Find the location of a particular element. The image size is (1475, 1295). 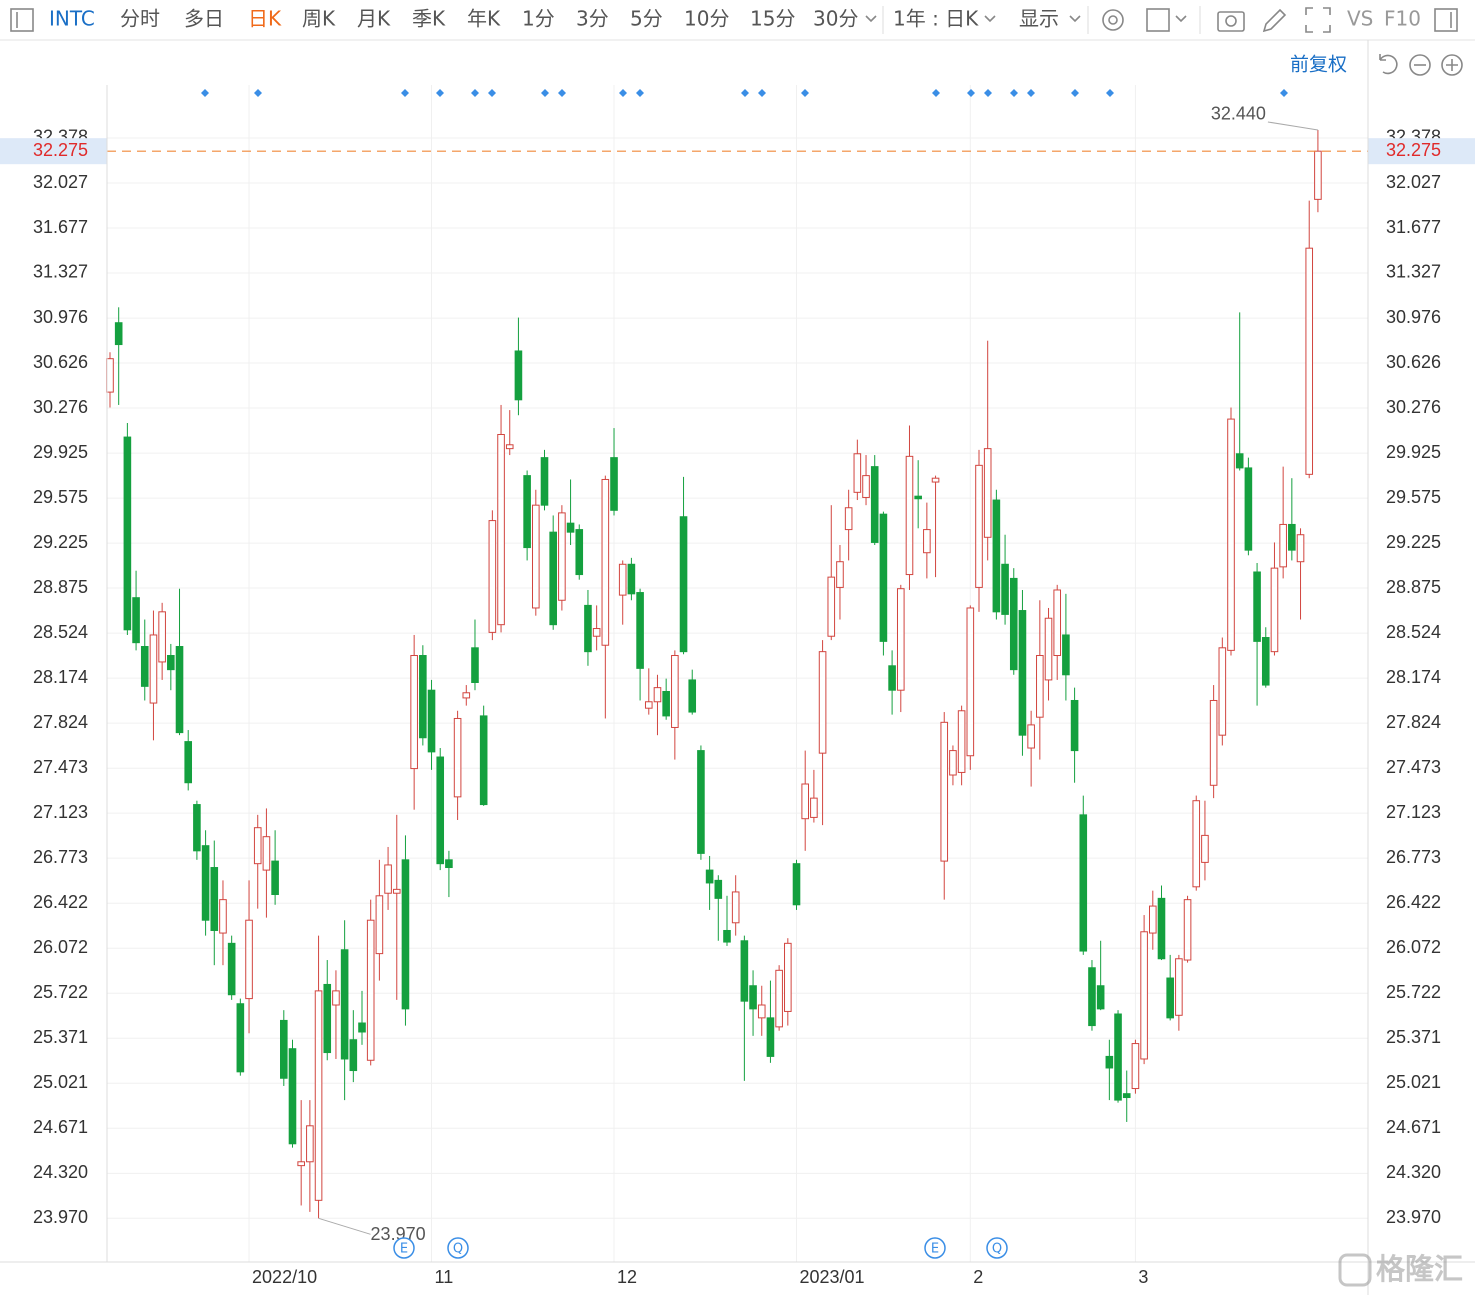

f10-button: F10 is located at coordinates (1402, 19).